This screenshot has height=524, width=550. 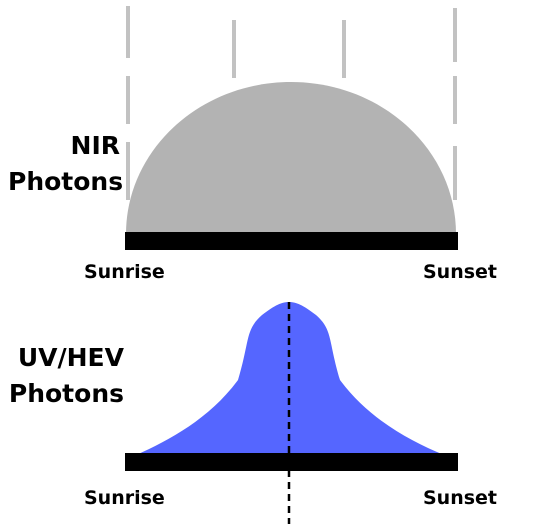 I want to click on nir-baseline, so click(x=291, y=241).